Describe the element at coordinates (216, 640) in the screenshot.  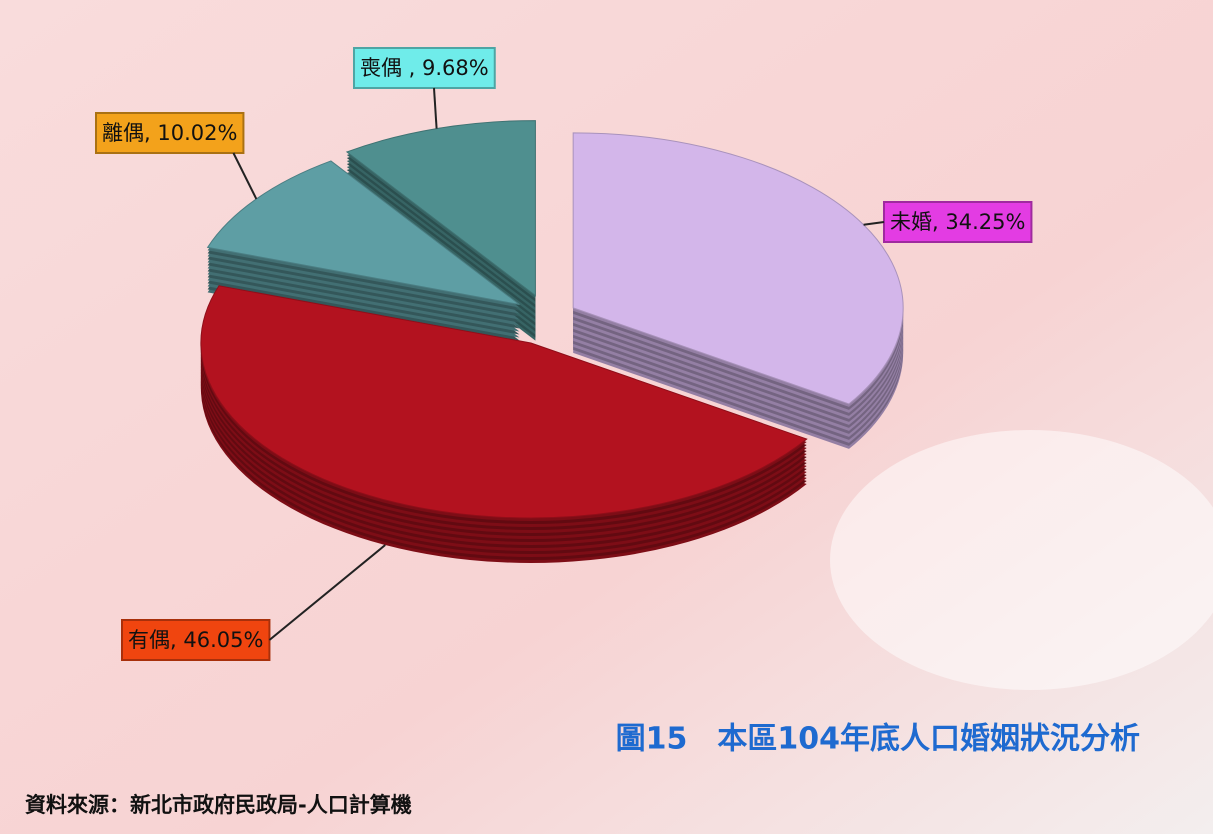
I see `value-label: , 46.05%` at that location.